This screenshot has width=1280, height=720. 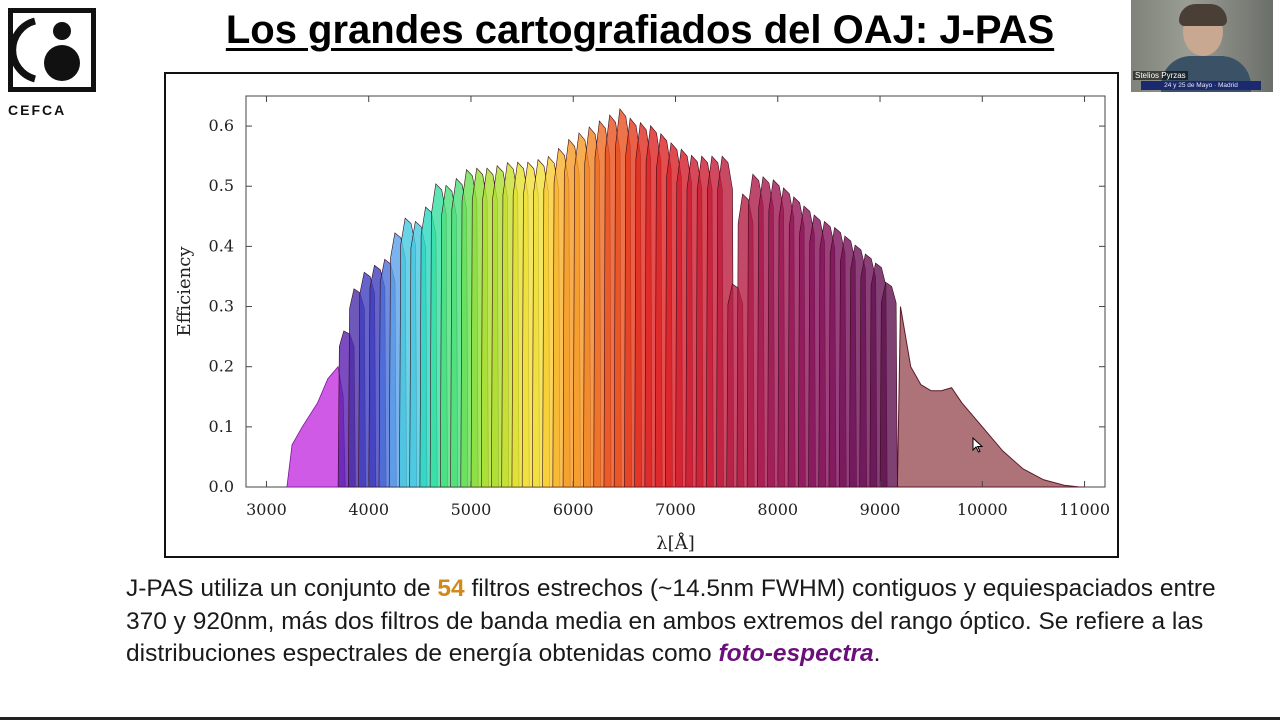 What do you see at coordinates (1084, 509) in the screenshot?
I see `x-tick-label: 11000` at bounding box center [1084, 509].